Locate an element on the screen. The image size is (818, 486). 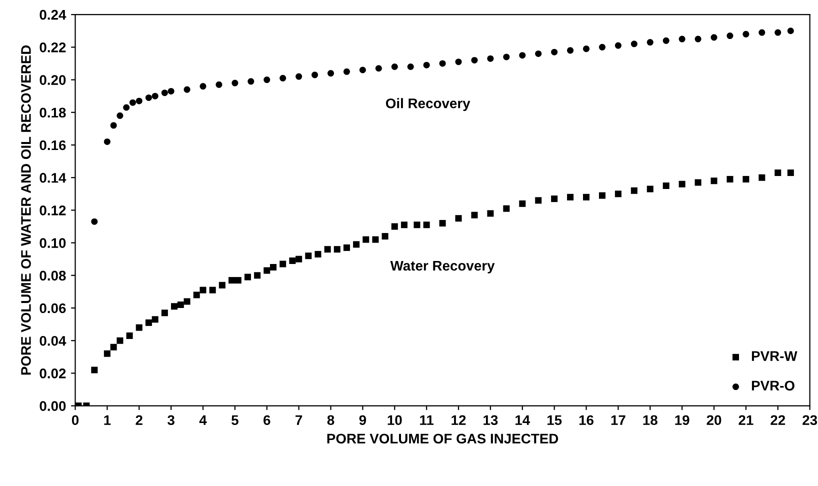
x-tick-label: 14 is located at coordinates (523, 420).